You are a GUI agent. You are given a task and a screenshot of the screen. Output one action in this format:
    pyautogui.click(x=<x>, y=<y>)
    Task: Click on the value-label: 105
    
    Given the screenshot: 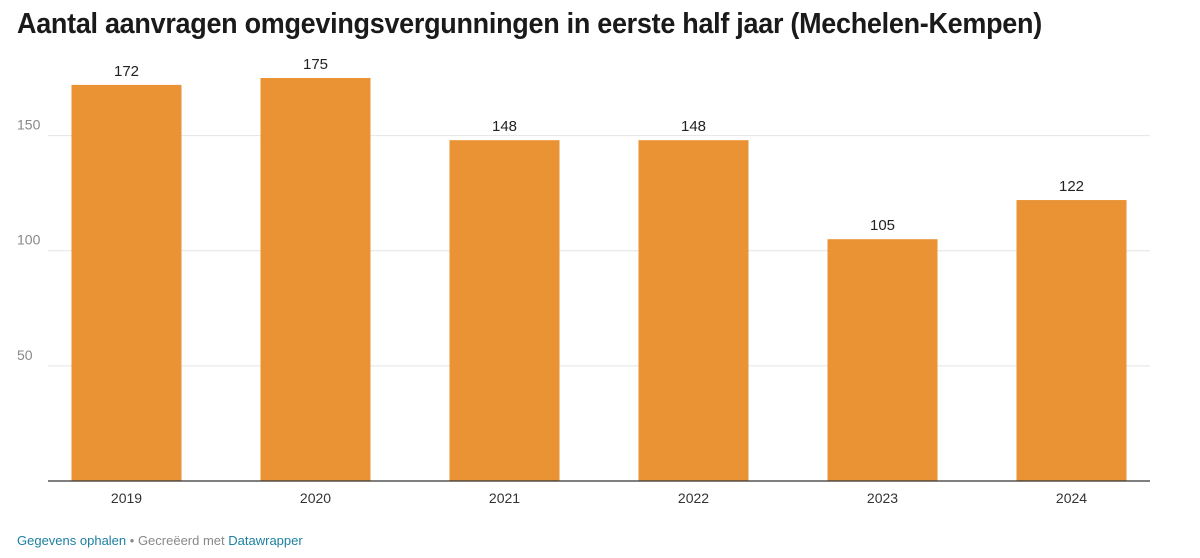 What is the action you would take?
    pyautogui.click(x=882, y=225)
    